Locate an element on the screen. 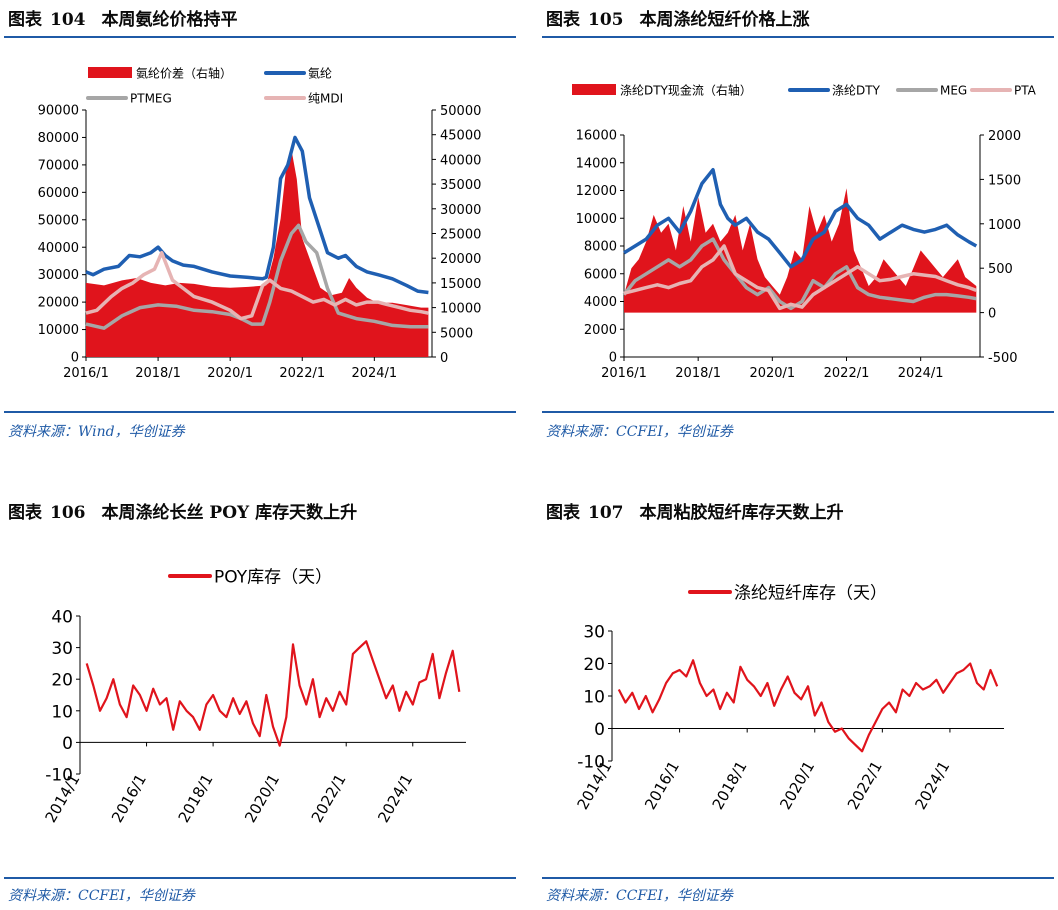  legend-label: 涤纶DTY现金流（右轴） is located at coordinates (686, 90).